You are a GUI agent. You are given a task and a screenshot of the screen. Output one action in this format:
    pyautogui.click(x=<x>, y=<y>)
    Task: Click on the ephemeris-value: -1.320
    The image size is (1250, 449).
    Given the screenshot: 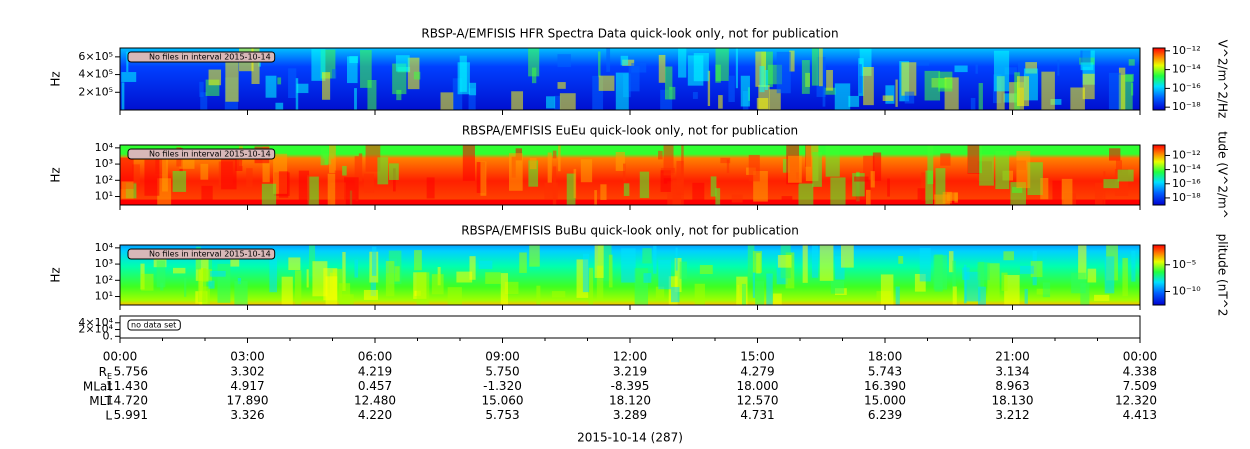 What is the action you would take?
    pyautogui.click(x=502, y=386)
    